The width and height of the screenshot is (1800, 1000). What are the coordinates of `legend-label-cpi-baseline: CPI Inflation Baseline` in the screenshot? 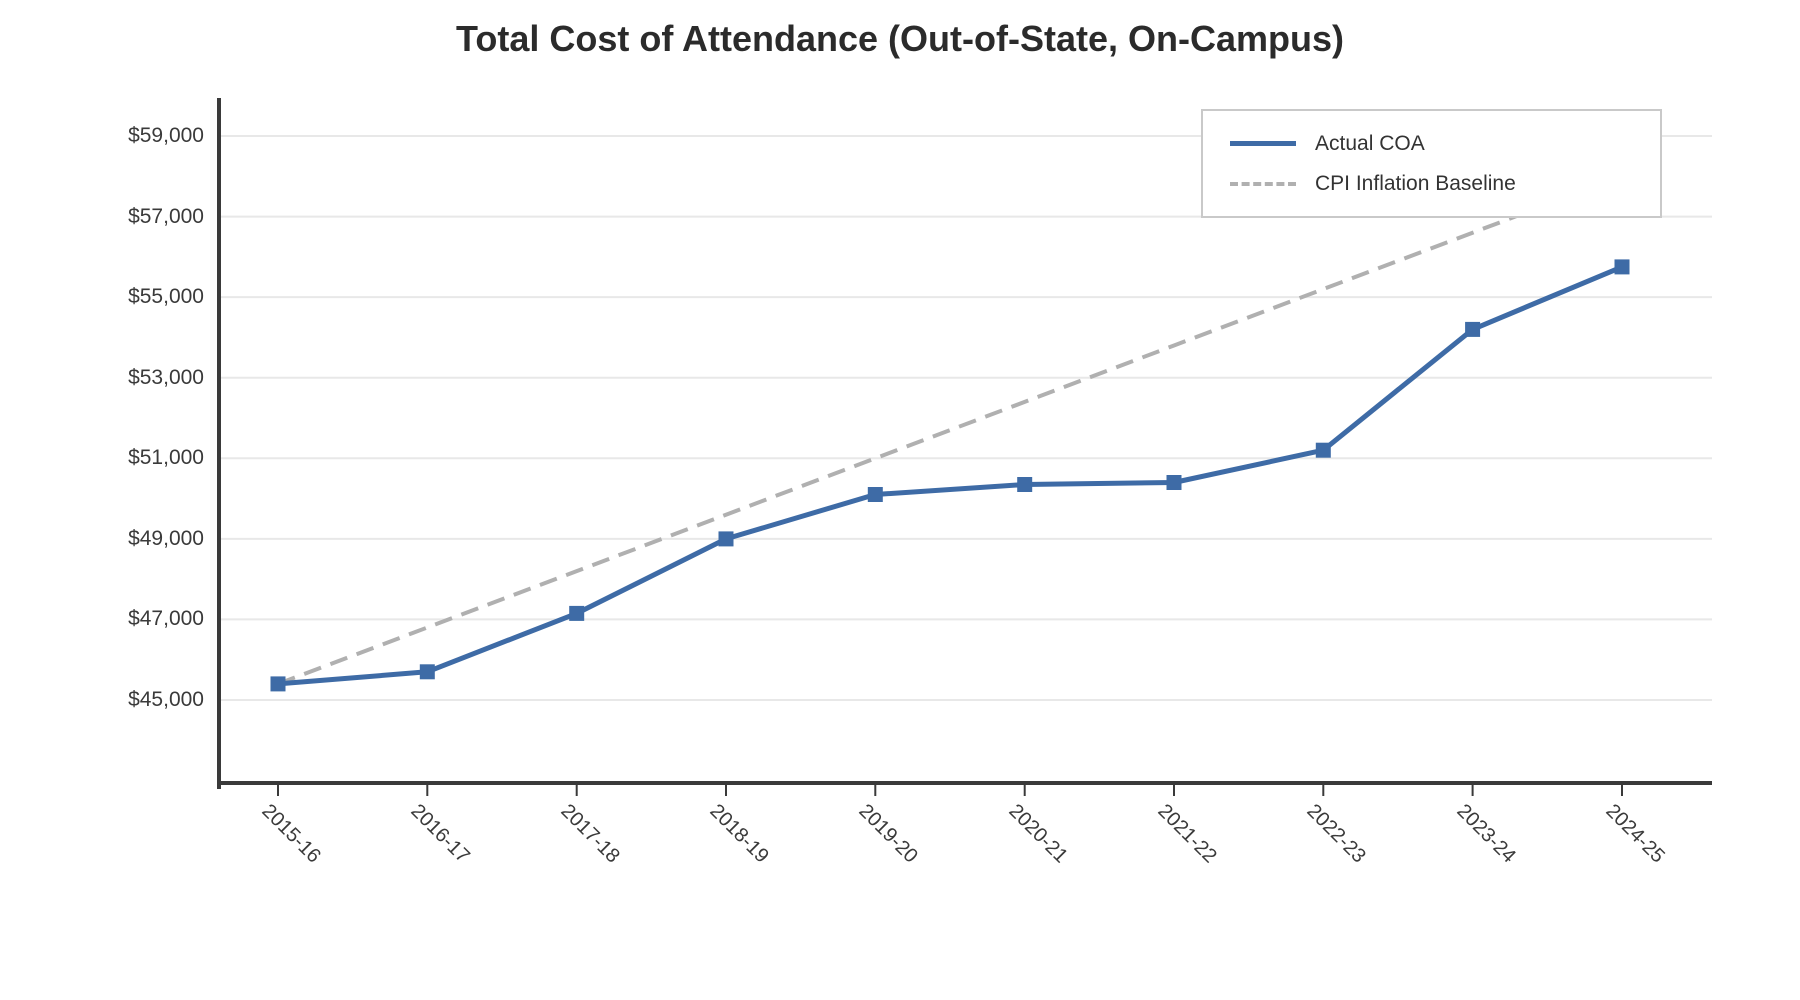 It's located at (1415, 183).